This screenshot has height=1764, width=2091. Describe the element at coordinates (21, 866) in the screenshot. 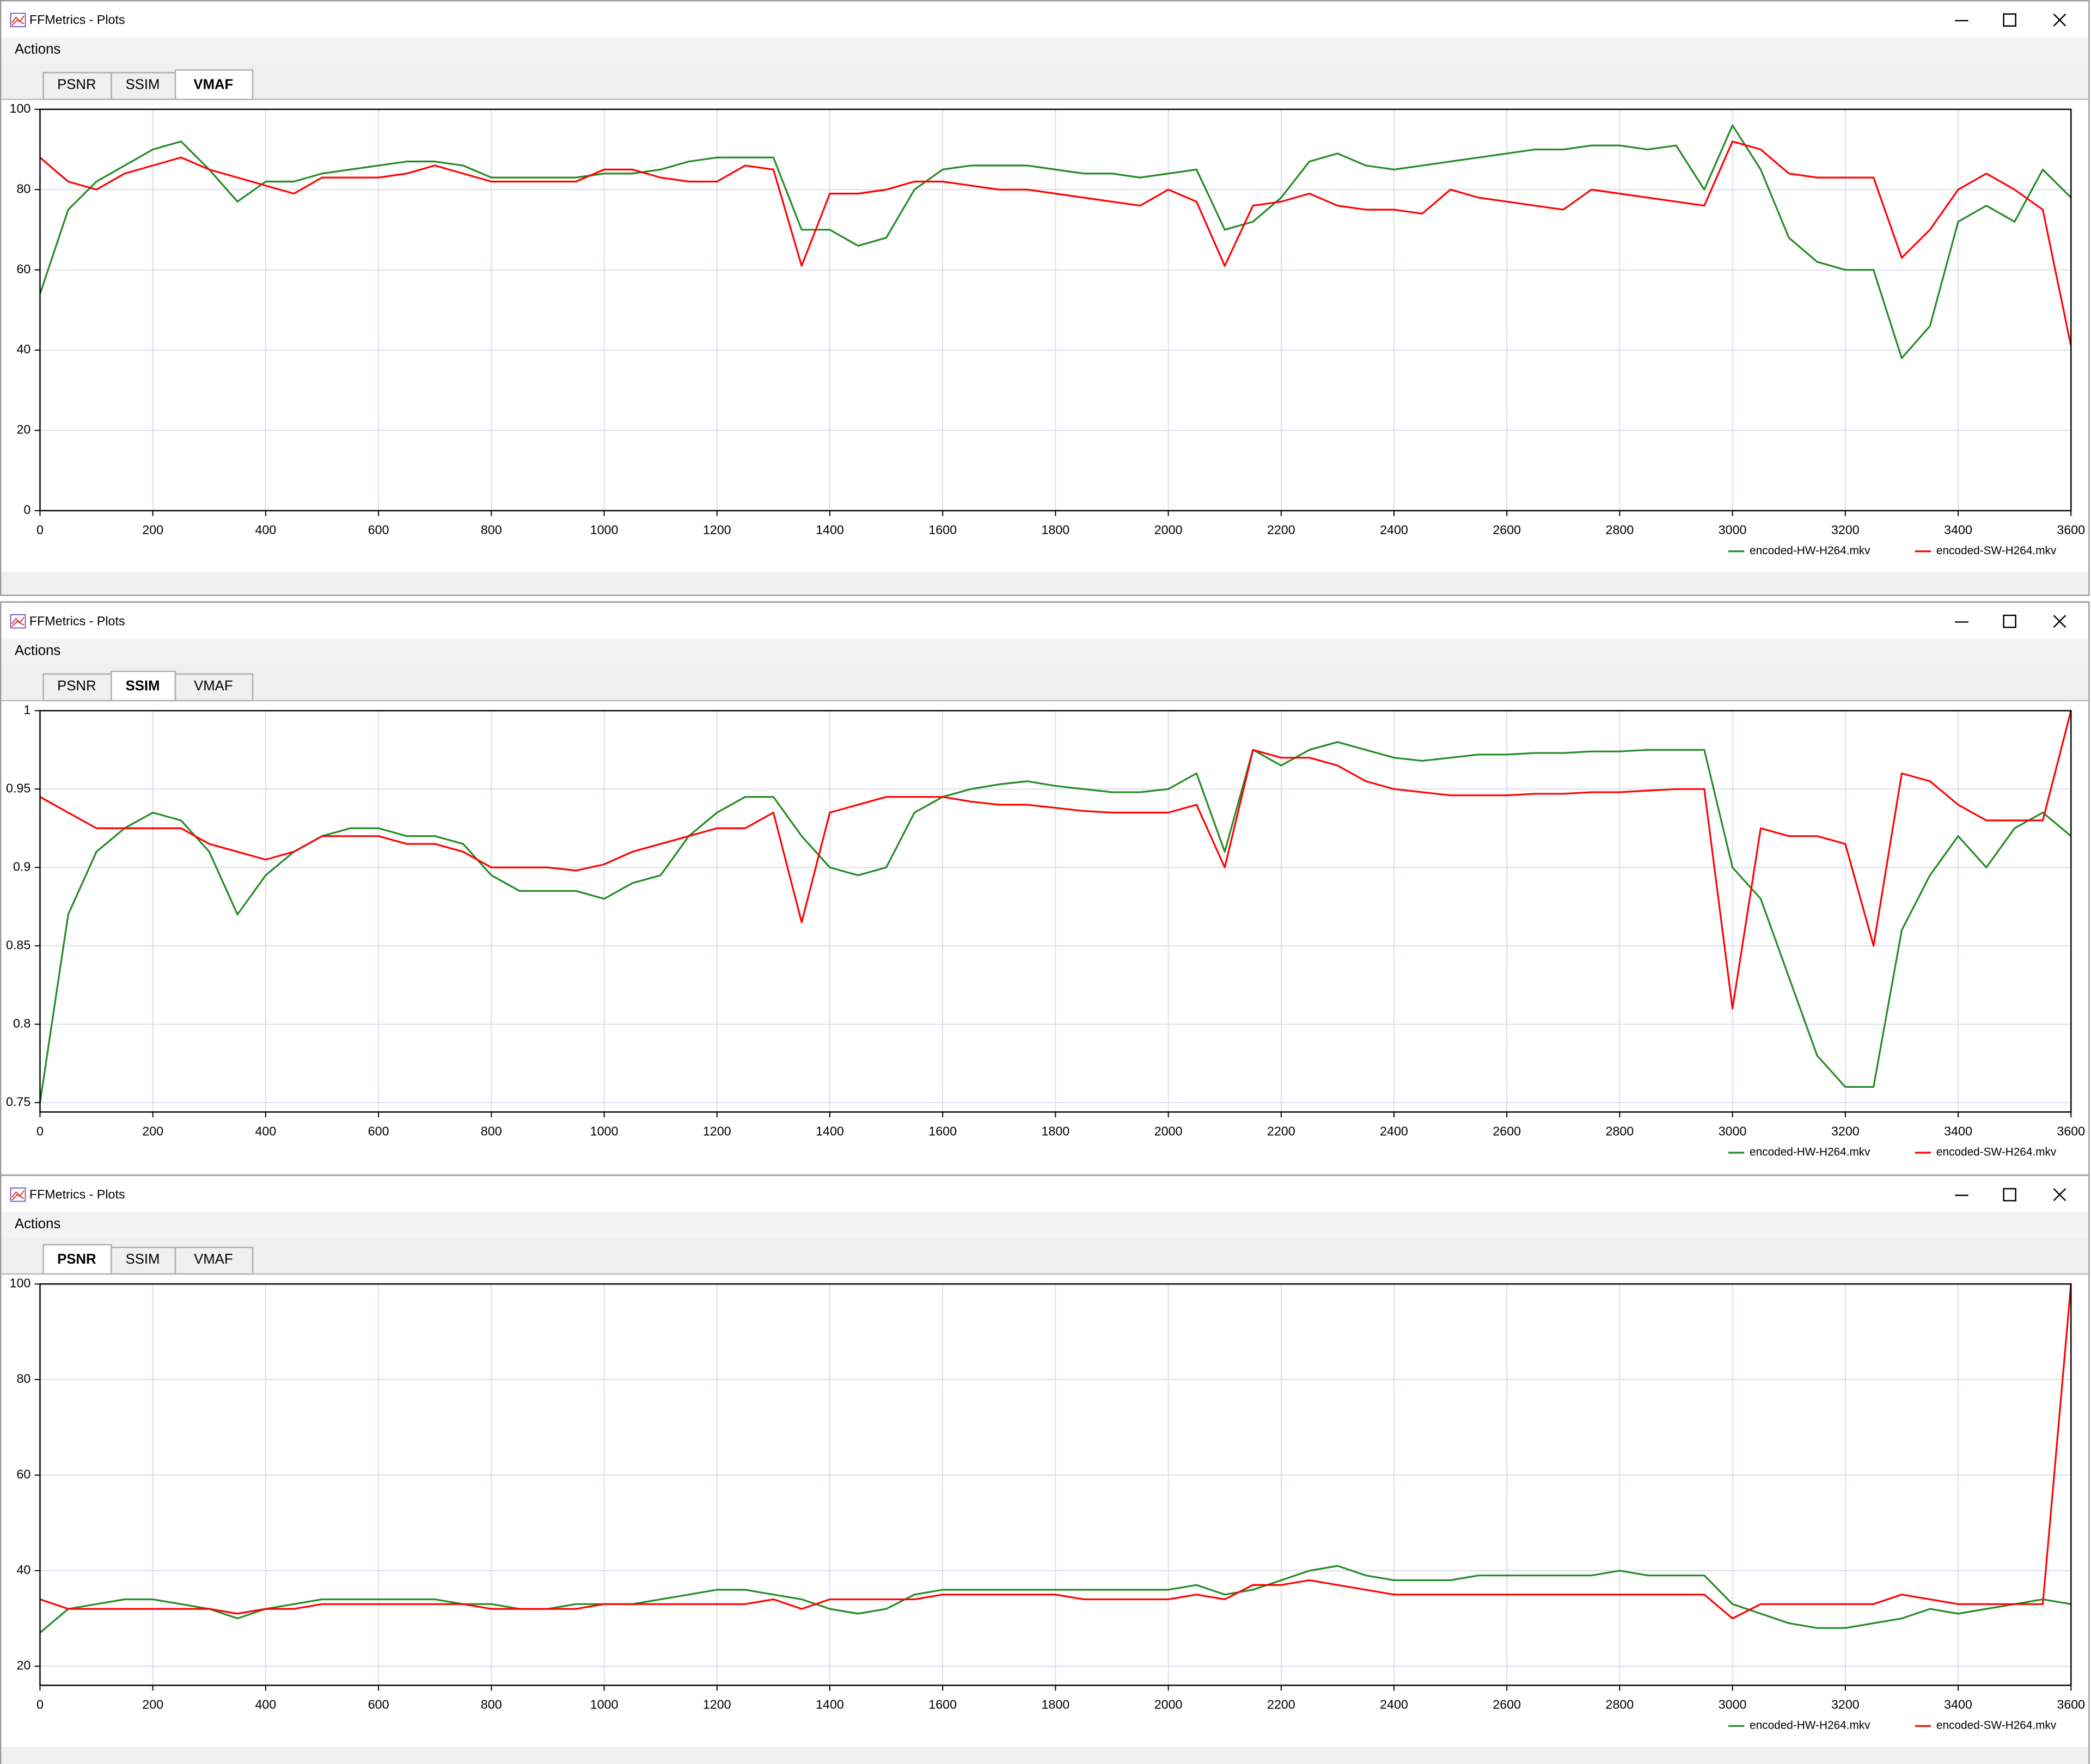

I see `y-tick-label: 0.9` at that location.